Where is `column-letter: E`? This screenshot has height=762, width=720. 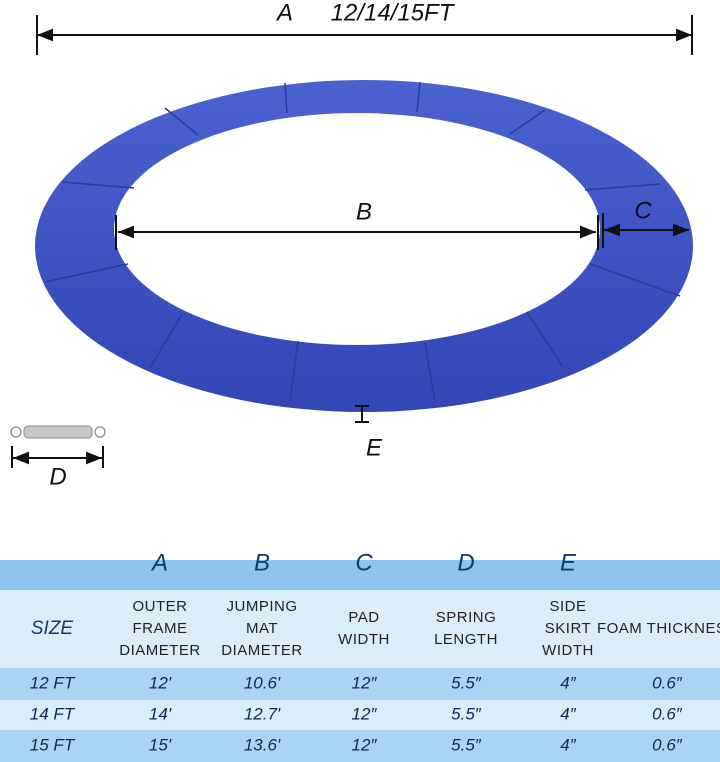 column-letter: E is located at coordinates (568, 562).